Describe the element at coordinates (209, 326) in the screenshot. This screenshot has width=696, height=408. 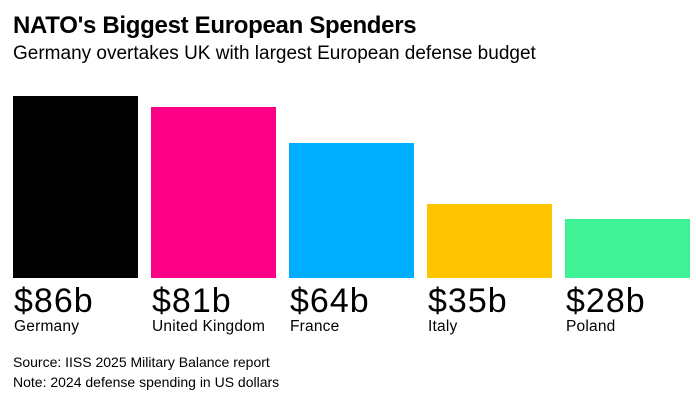
I see `bar-category-label: United Kingdom` at that location.